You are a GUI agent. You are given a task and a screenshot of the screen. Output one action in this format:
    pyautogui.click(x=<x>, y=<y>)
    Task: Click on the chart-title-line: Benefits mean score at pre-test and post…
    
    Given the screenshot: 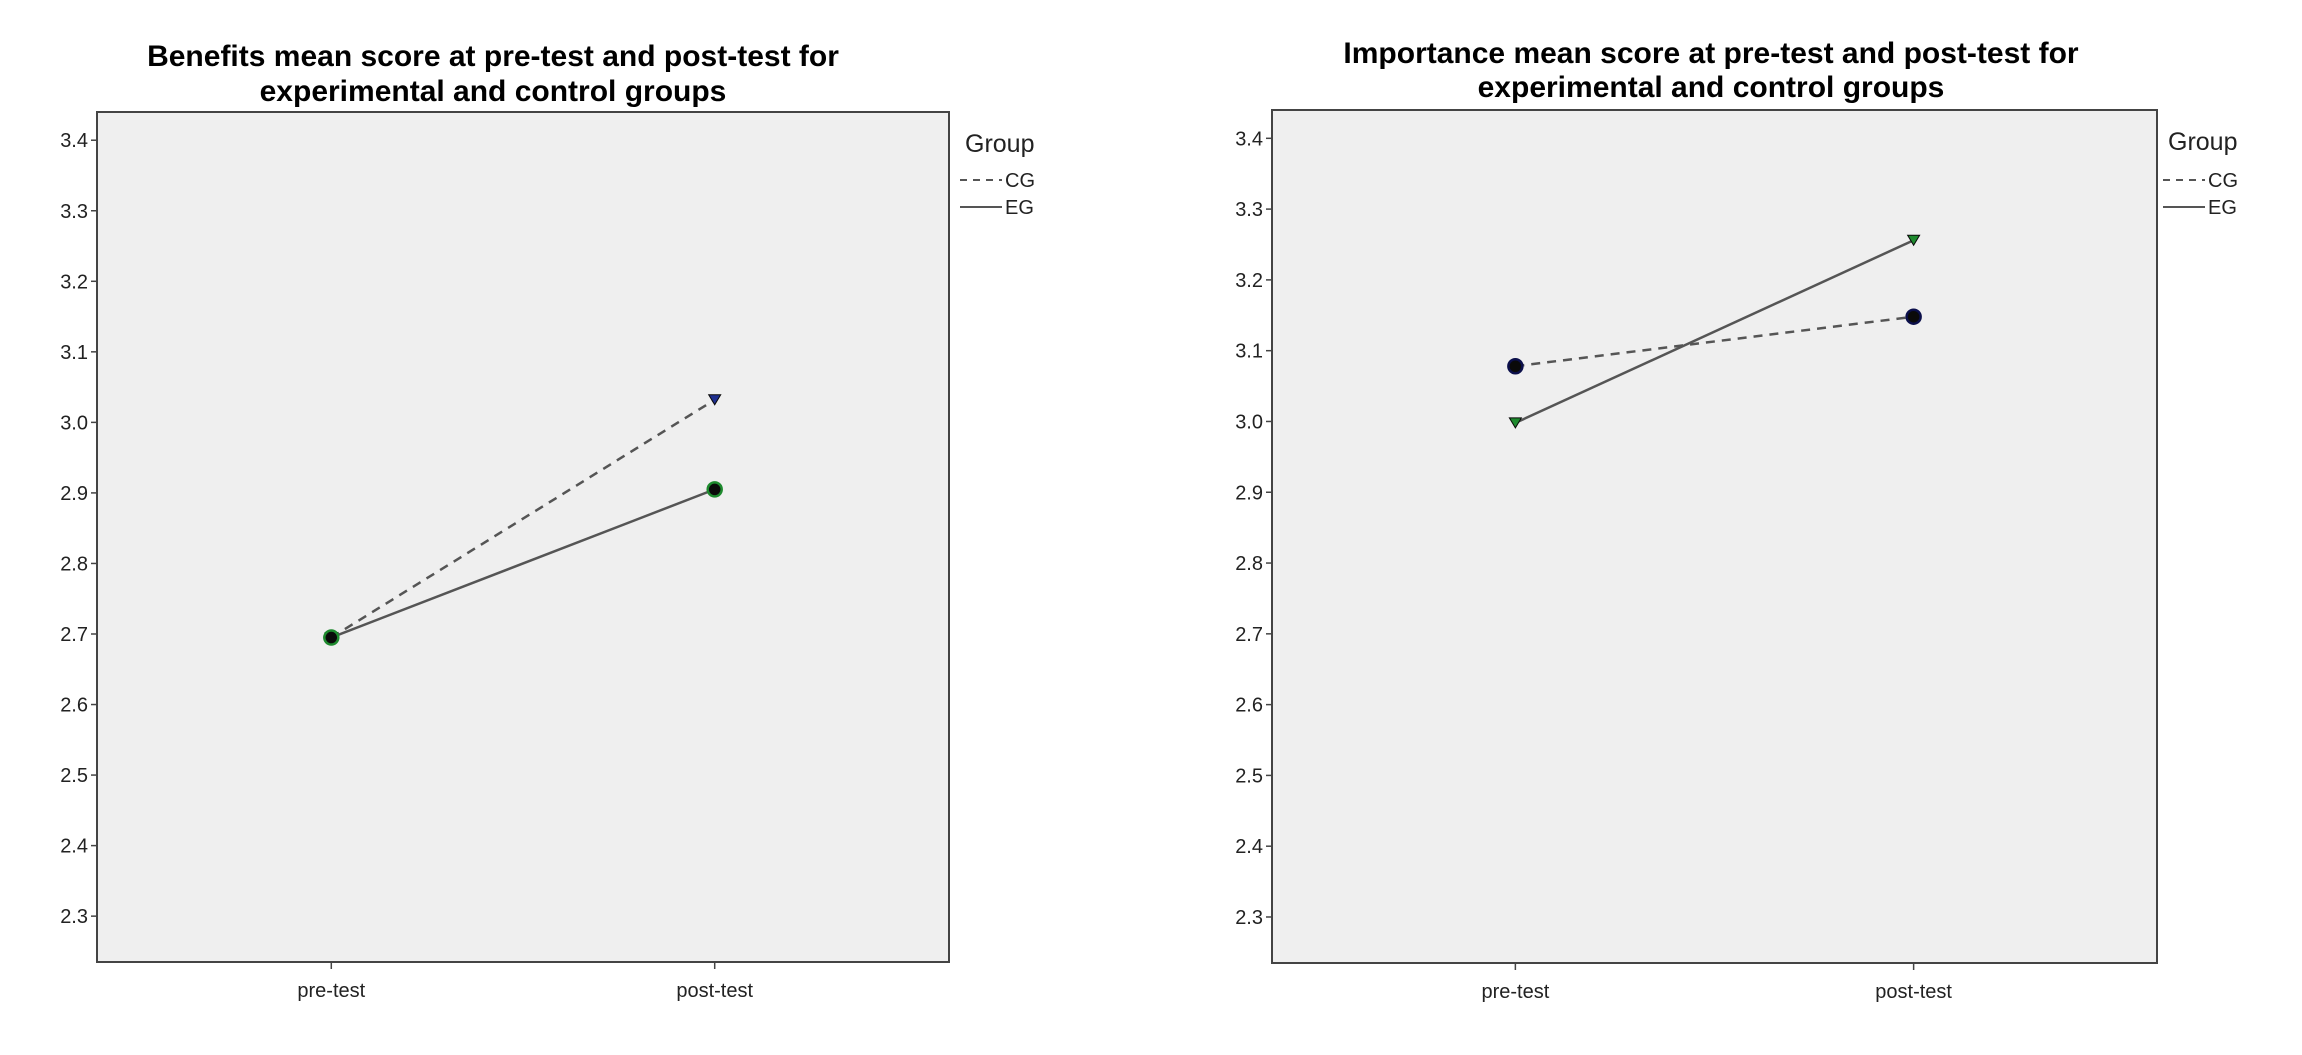 What is the action you would take?
    pyautogui.click(x=493, y=56)
    